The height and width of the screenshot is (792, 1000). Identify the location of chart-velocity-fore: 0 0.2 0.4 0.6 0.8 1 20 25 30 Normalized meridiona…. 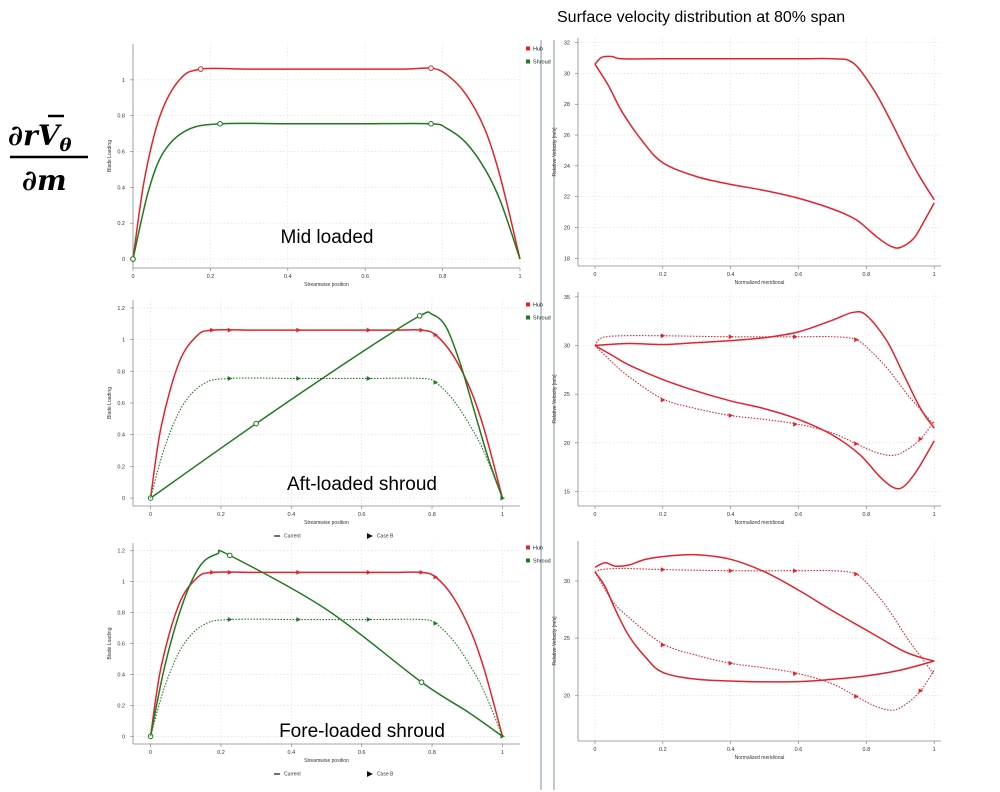
(746, 651).